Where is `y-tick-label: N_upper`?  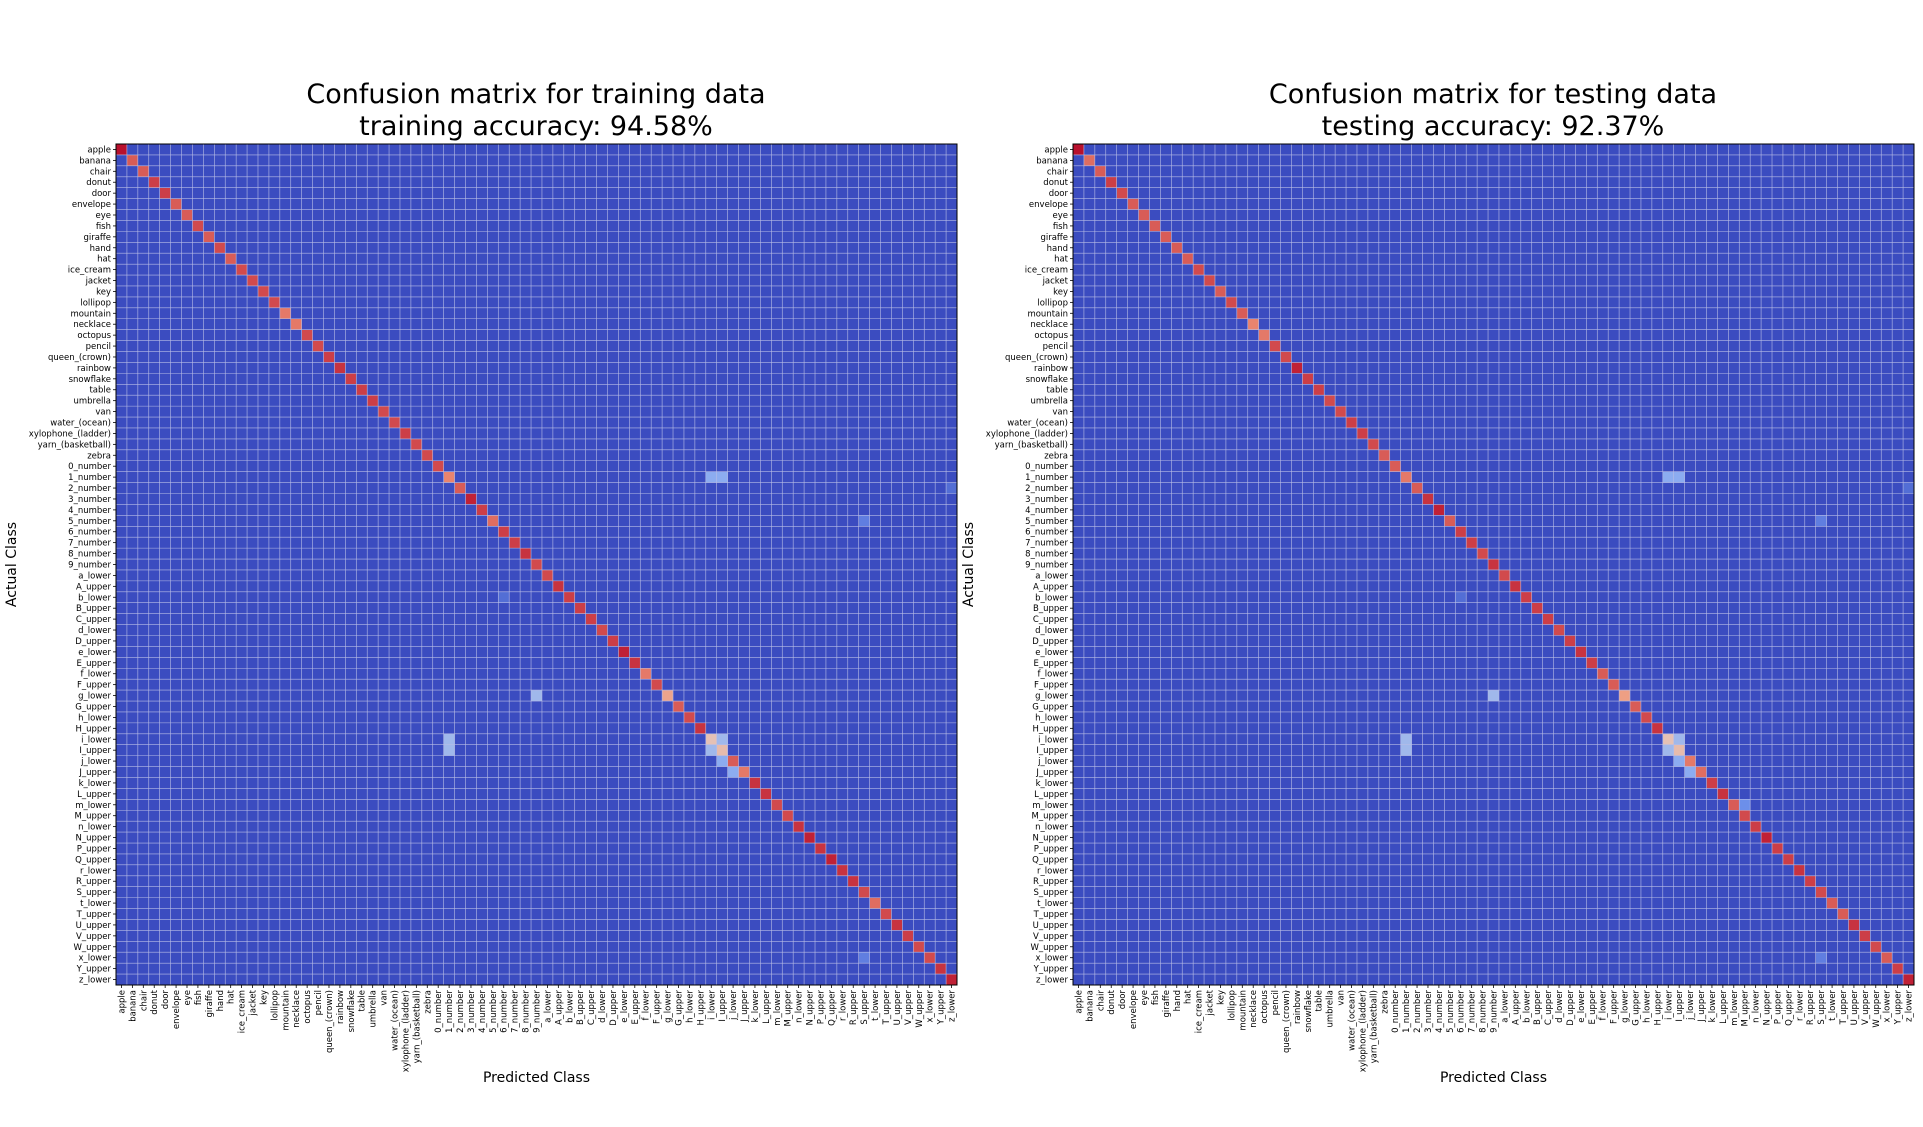
y-tick-label: N_upper is located at coordinates (93, 839).